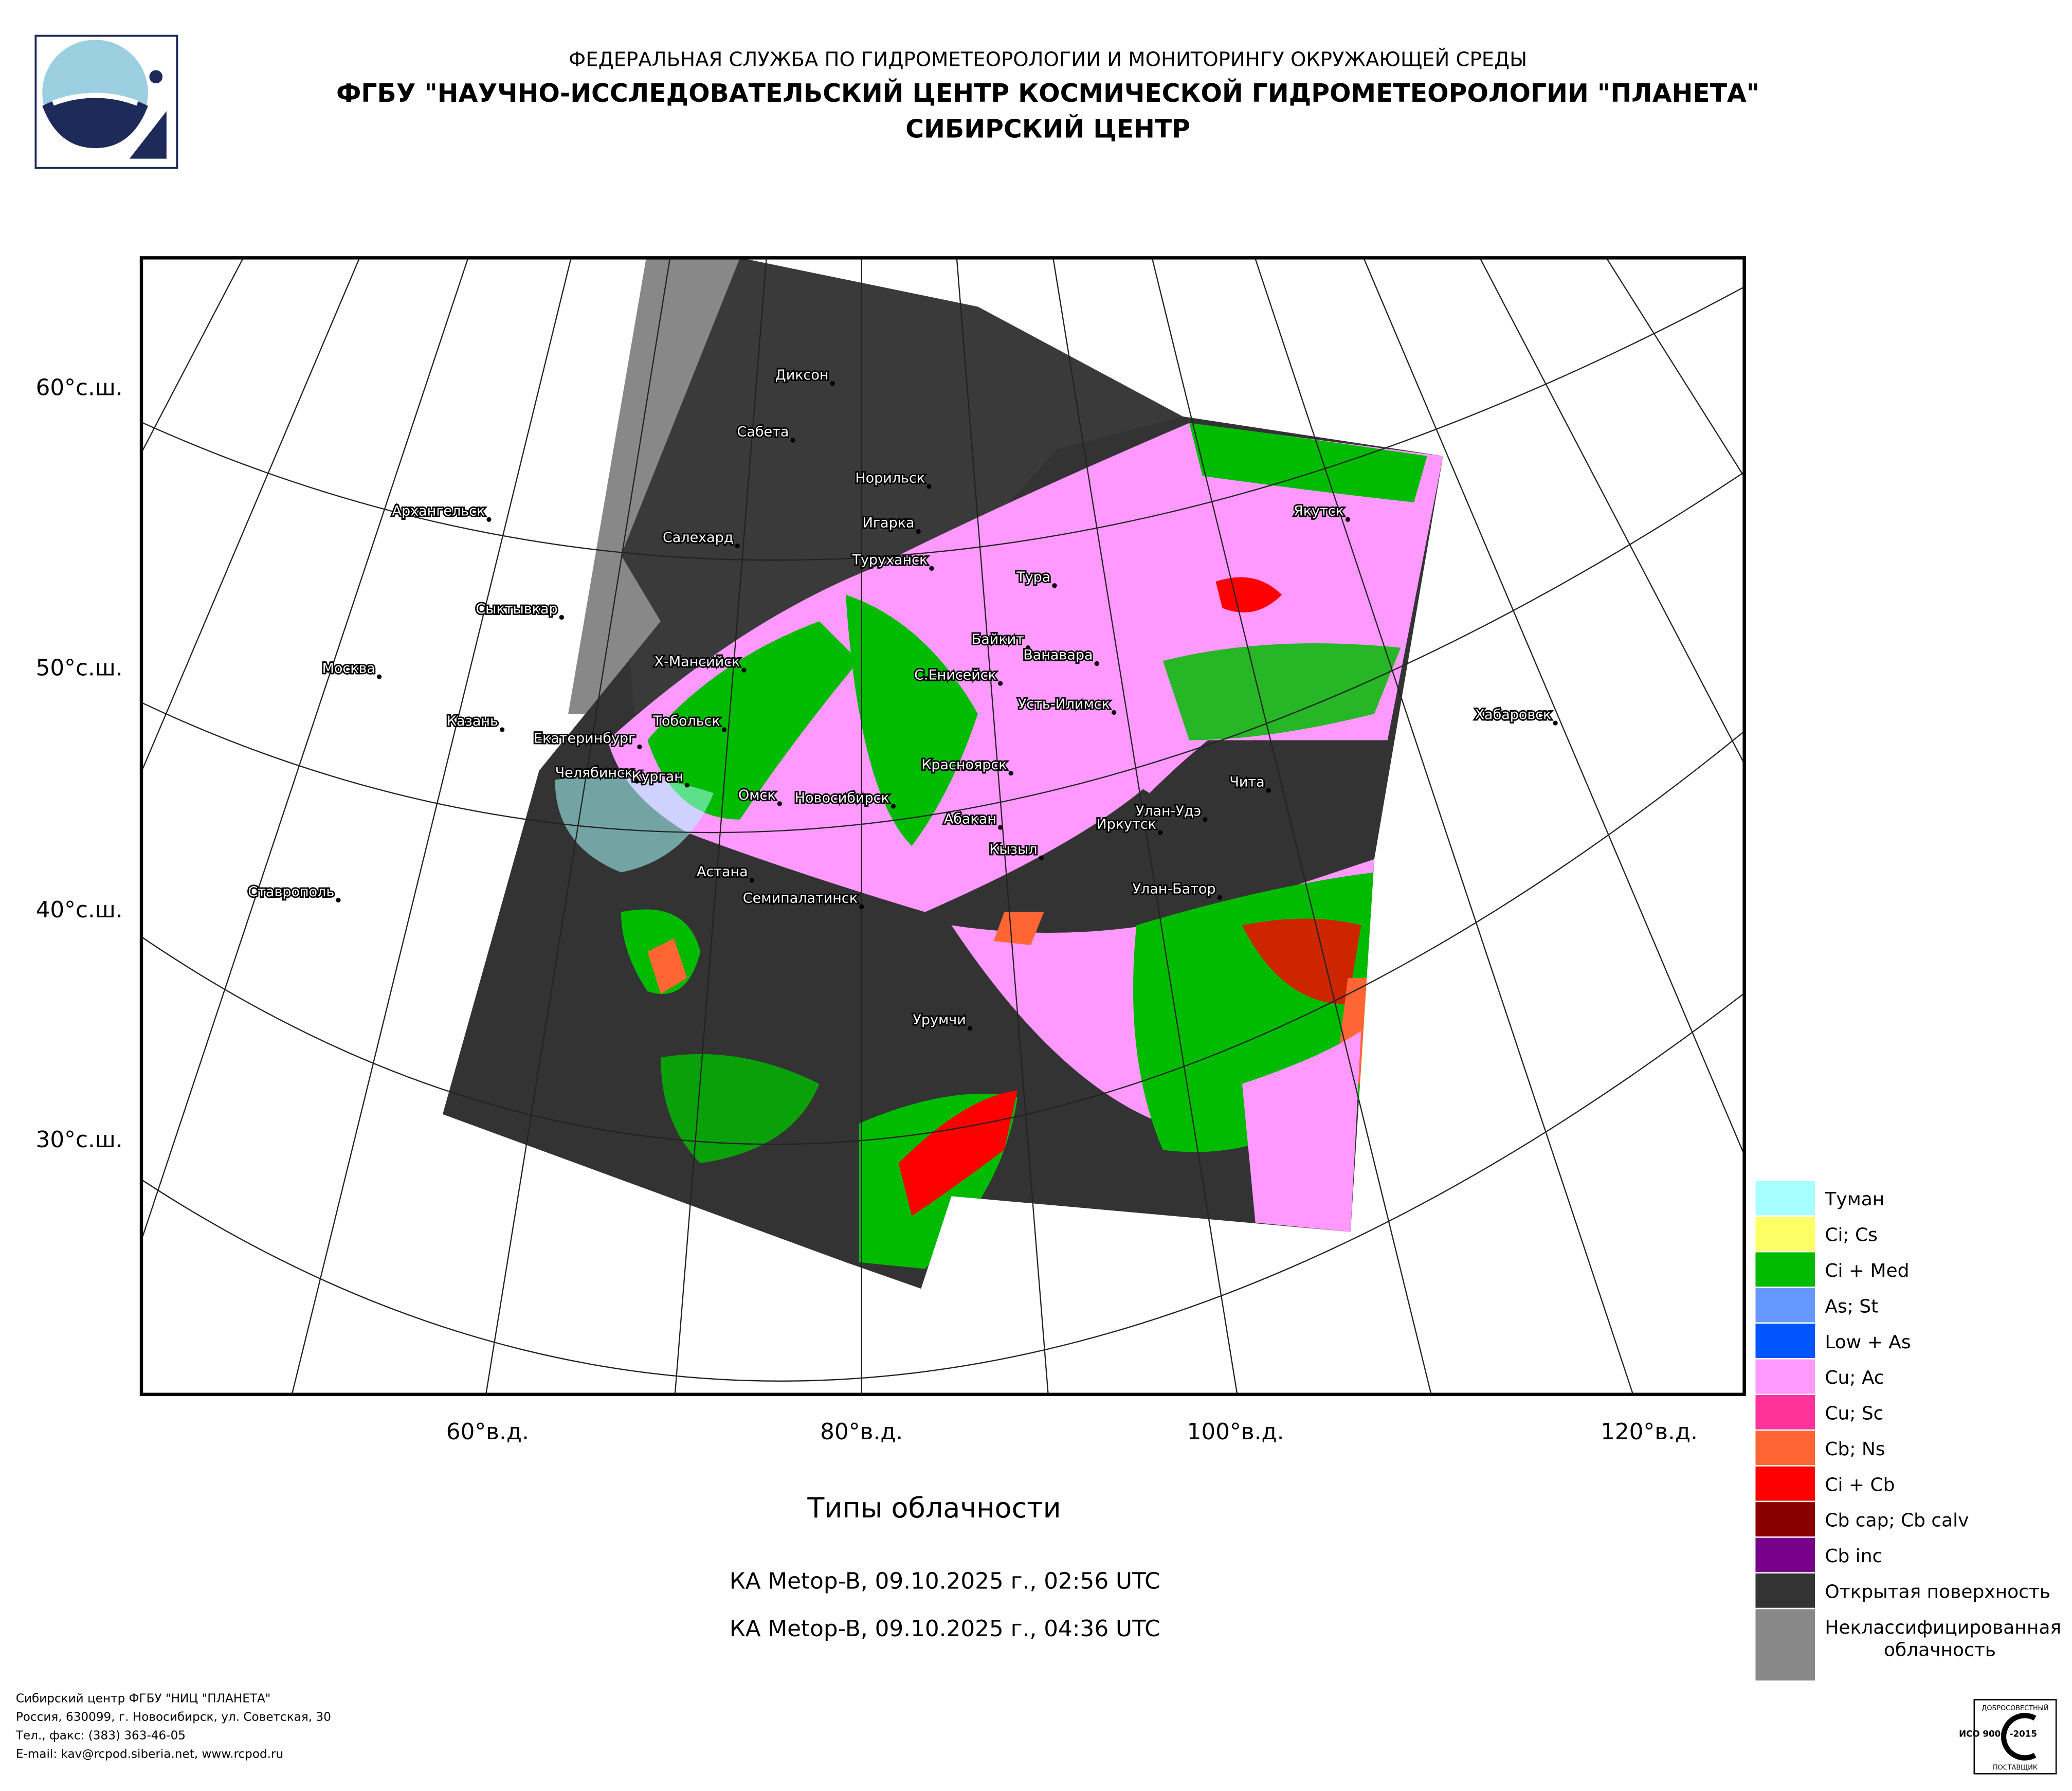  I want to click on city-label: Норильск, so click(890, 478).